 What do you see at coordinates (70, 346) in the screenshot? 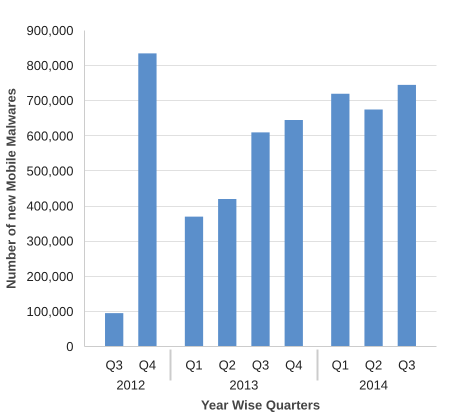
I see `y-tick-label: 0` at bounding box center [70, 346].